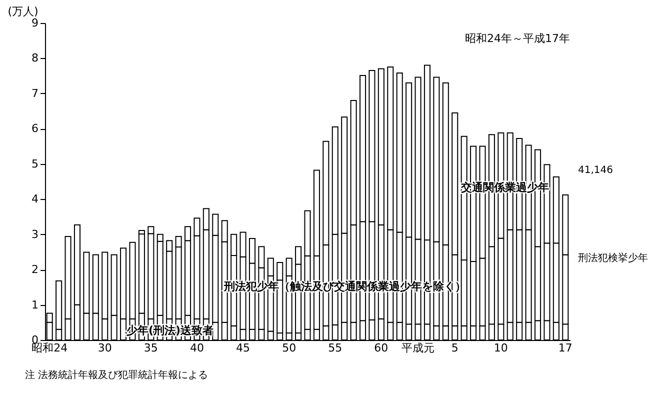 The width and height of the screenshot is (670, 400). What do you see at coordinates (595, 170) in the screenshot?
I see `text: 41,146` at bounding box center [595, 170].